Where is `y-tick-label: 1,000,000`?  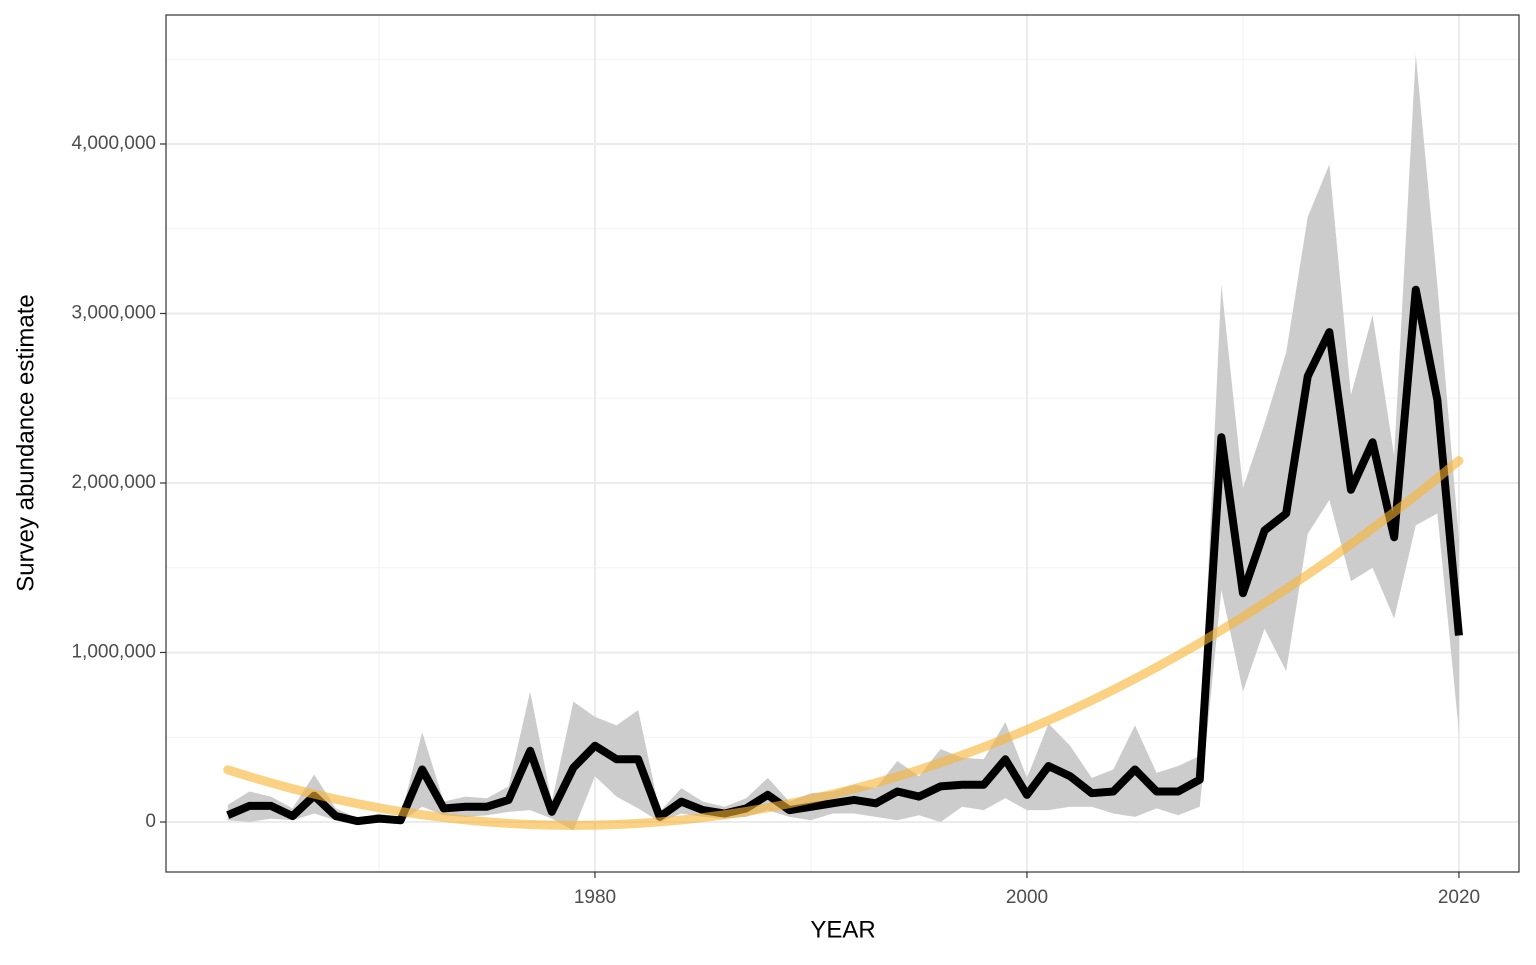
y-tick-label: 1,000,000 is located at coordinates (113, 652).